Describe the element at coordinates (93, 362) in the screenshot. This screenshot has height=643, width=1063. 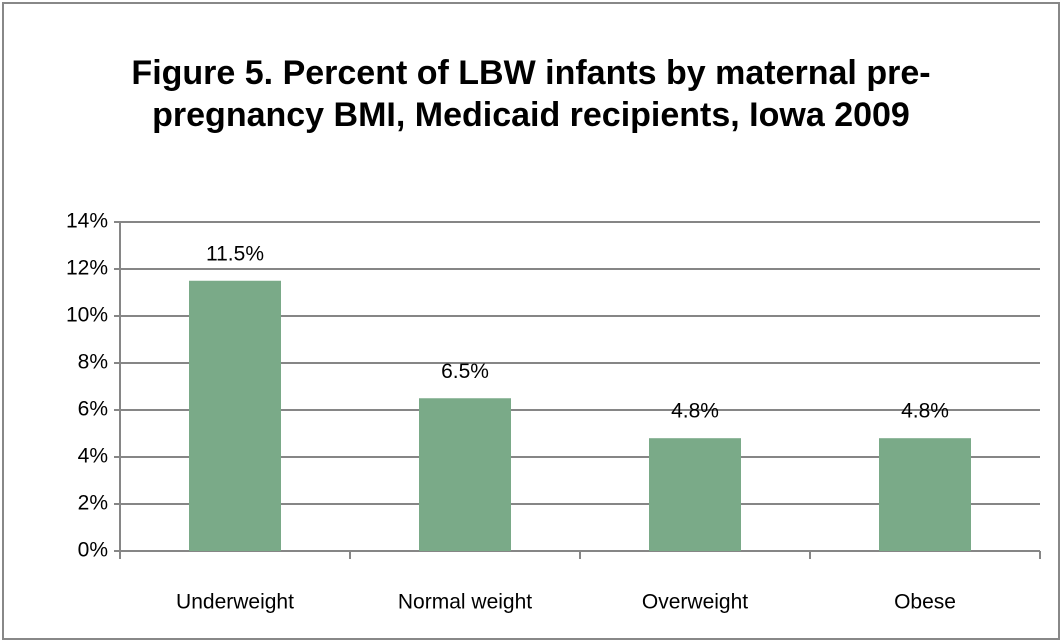
I see `y-tick-label: 8%` at that location.